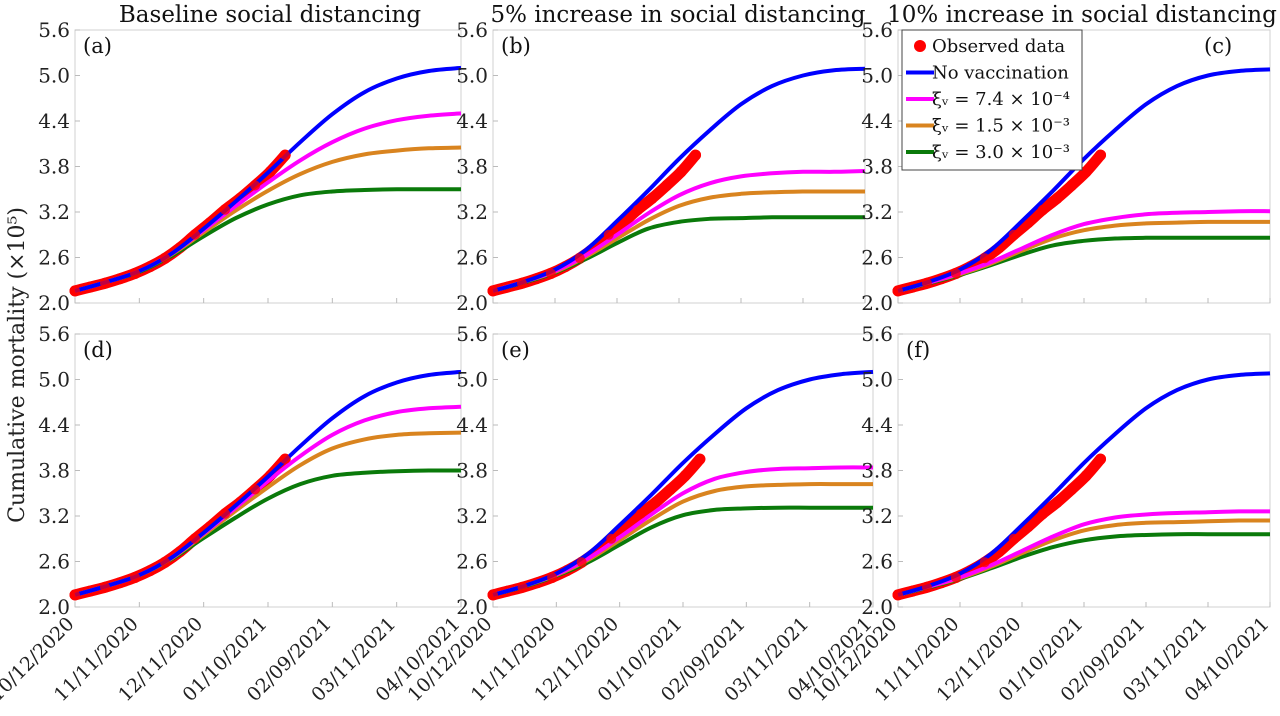 Image resolution: width=1280 pixels, height=716 pixels. Describe the element at coordinates (920, 46) in the screenshot. I see `legend-marker` at that location.